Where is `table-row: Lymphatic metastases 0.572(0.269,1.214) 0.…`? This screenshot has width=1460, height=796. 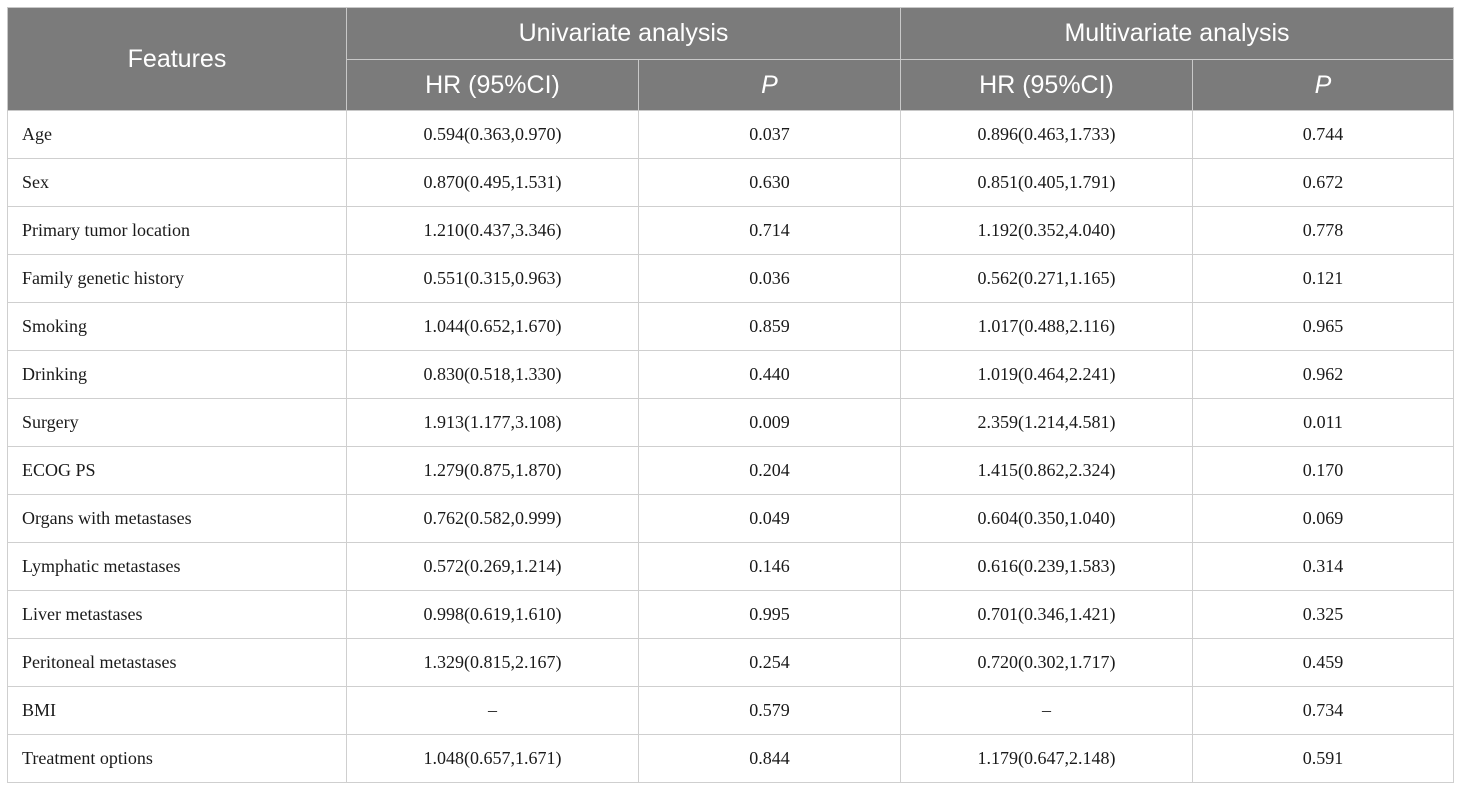 table-row: Lymphatic metastases 0.572(0.269,1.214) 0.… is located at coordinates (731, 566).